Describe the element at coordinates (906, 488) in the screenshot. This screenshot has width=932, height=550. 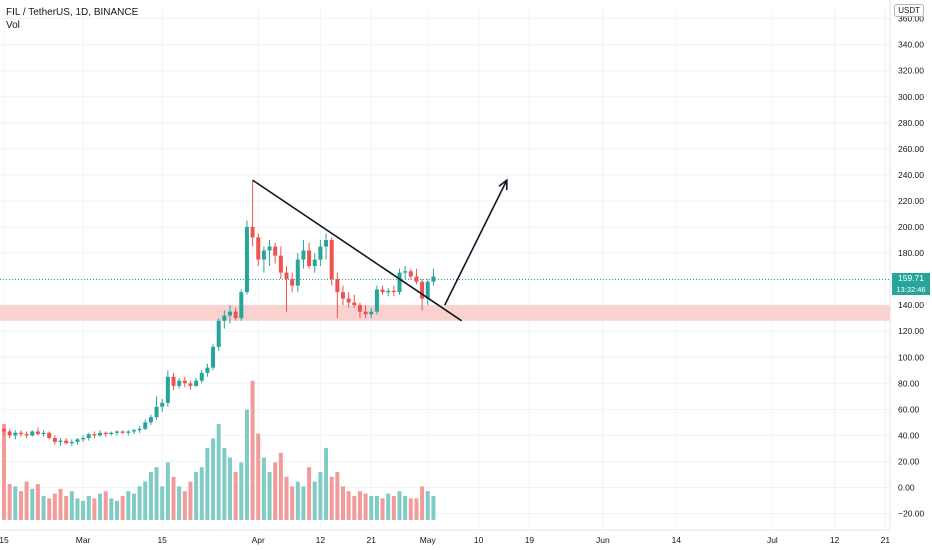
I see `price-tick-label: 0.00` at that location.